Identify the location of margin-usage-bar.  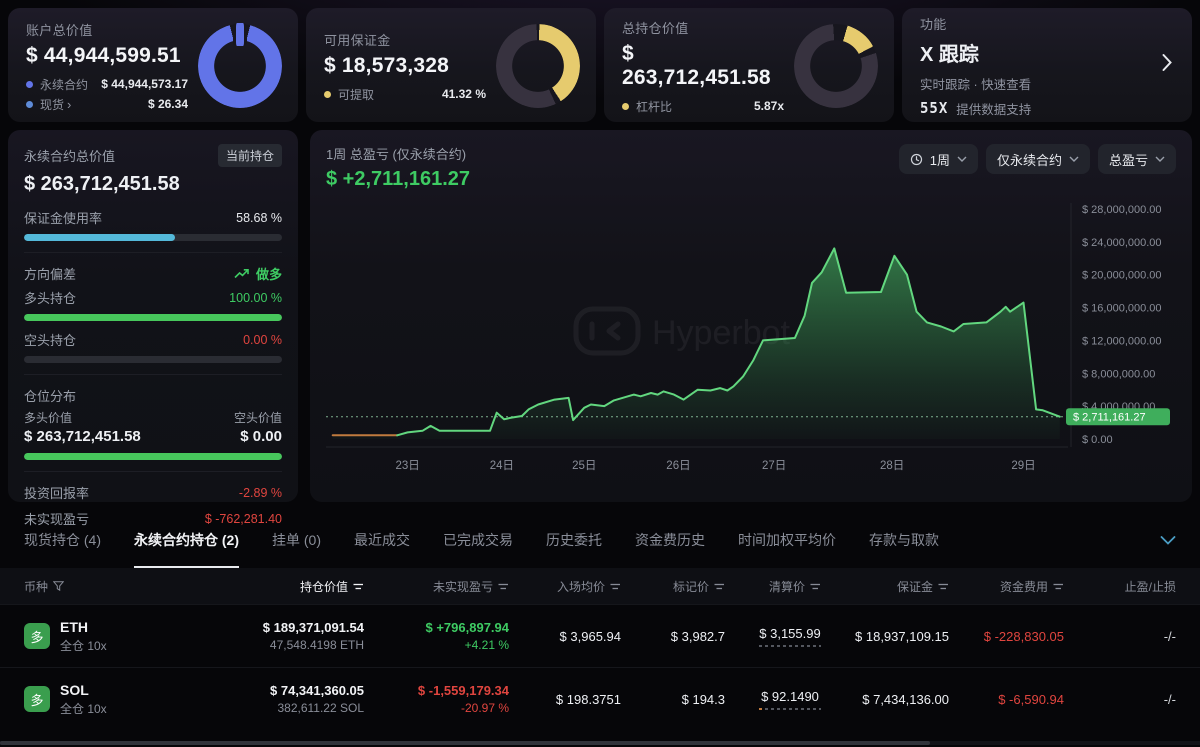
(153, 237).